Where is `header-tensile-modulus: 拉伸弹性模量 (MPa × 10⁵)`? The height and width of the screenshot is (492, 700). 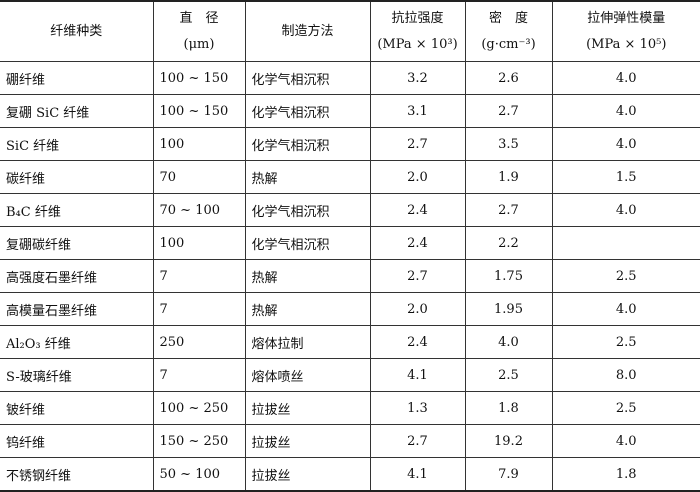
header-tensile-modulus: 拉伸弹性模量 (MPa × 10⁵) is located at coordinates (625, 31).